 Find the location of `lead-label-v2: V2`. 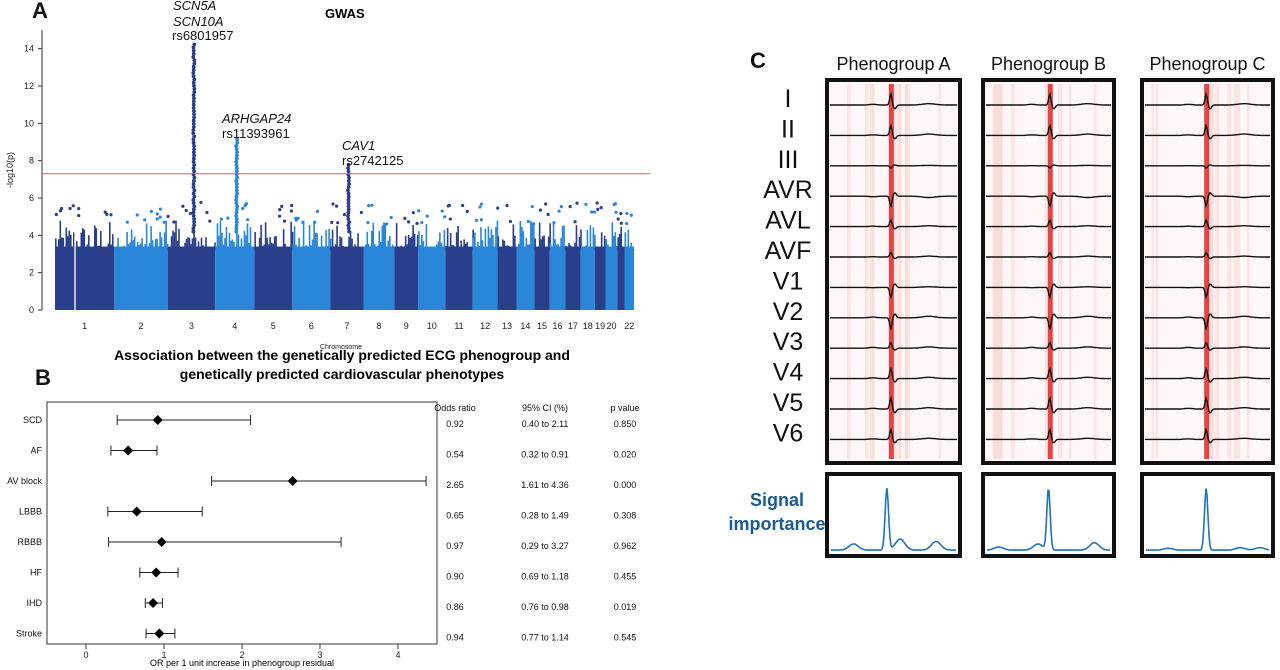

lead-label-v2: V2 is located at coordinates (788, 312).